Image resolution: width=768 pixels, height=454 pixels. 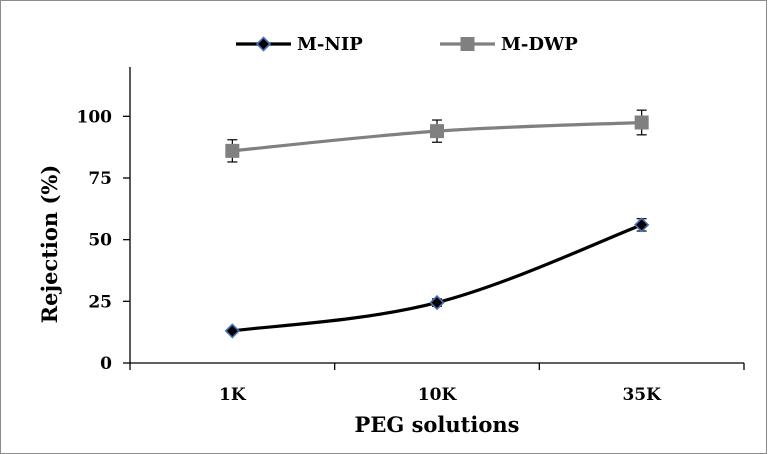 I want to click on legend: M-NIP M-DWP, so click(x=407, y=44).